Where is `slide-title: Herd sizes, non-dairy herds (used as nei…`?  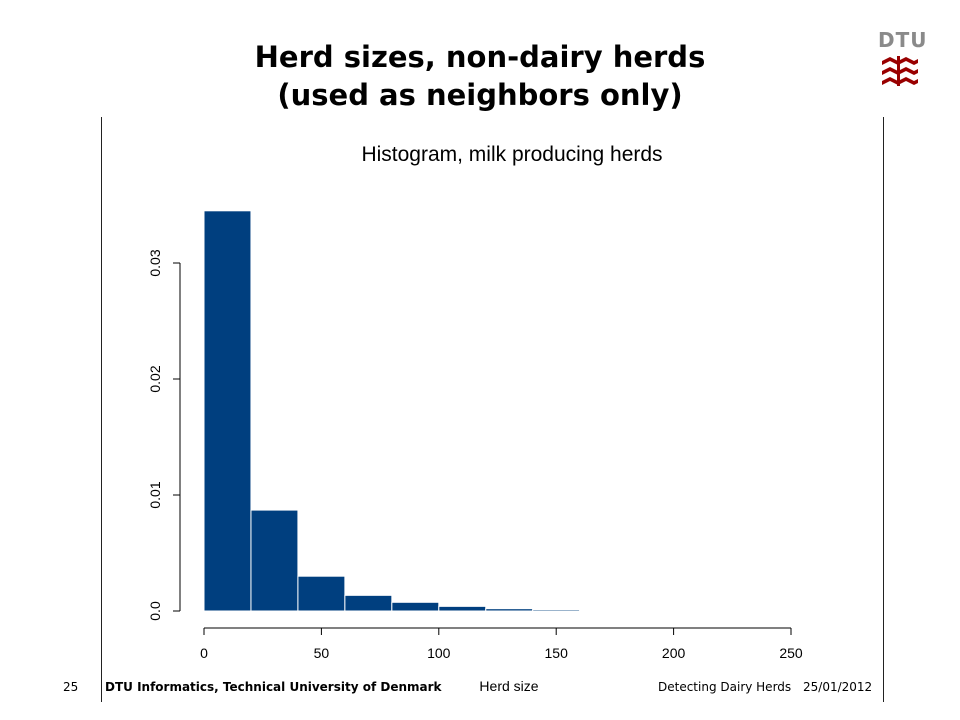
slide-title: Herd sizes, non-dairy herds (used as nei… is located at coordinates (480, 76).